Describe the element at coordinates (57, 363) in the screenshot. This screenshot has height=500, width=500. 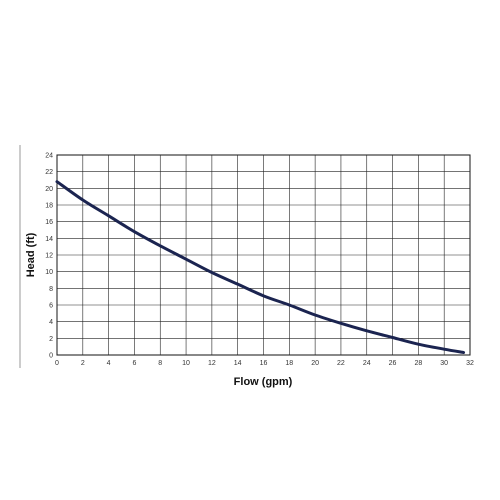
I see `x-tick-label: 0` at that location.